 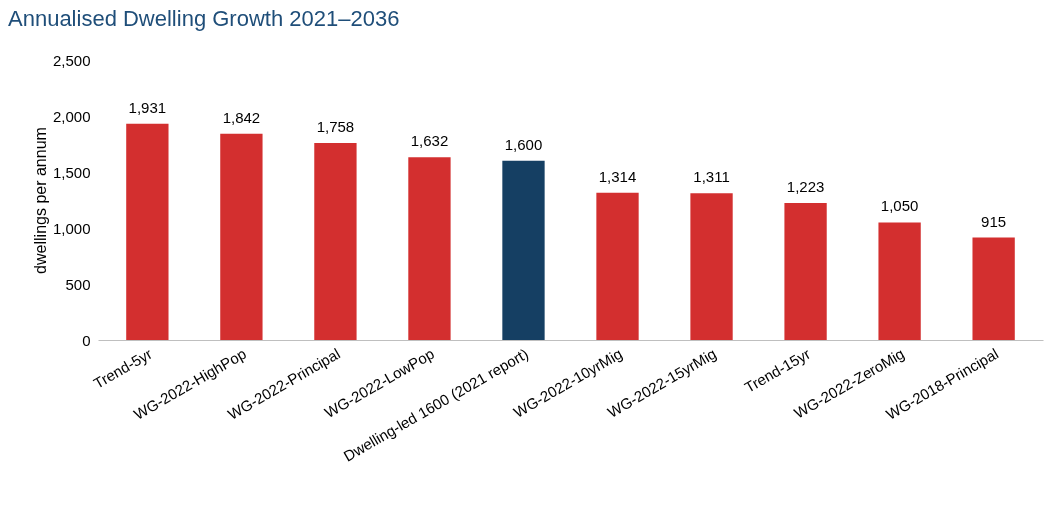 What do you see at coordinates (241, 117) in the screenshot?
I see `data-label: 1,842` at bounding box center [241, 117].